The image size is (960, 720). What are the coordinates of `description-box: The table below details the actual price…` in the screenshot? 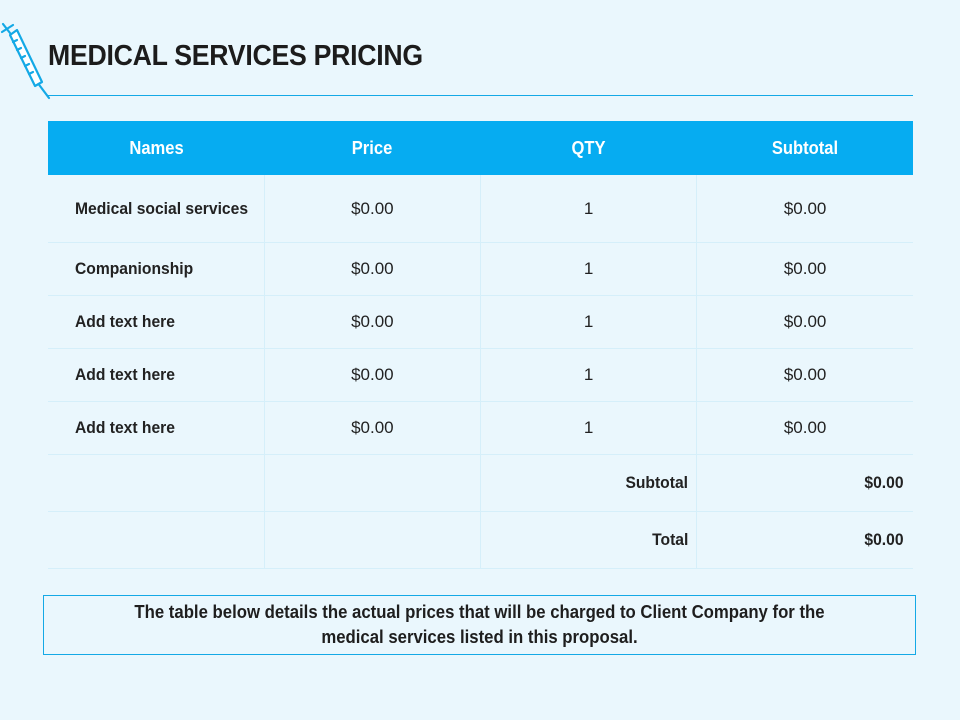 It's located at (479, 625).